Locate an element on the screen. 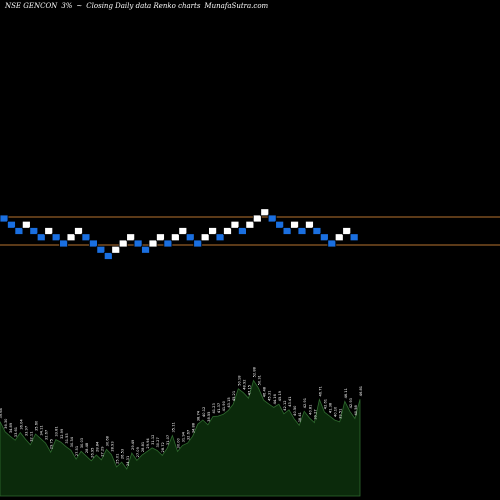 Image resolution: width=500 pixels, height=500 pixels. volume-label: 35.11 is located at coordinates (173, 427).